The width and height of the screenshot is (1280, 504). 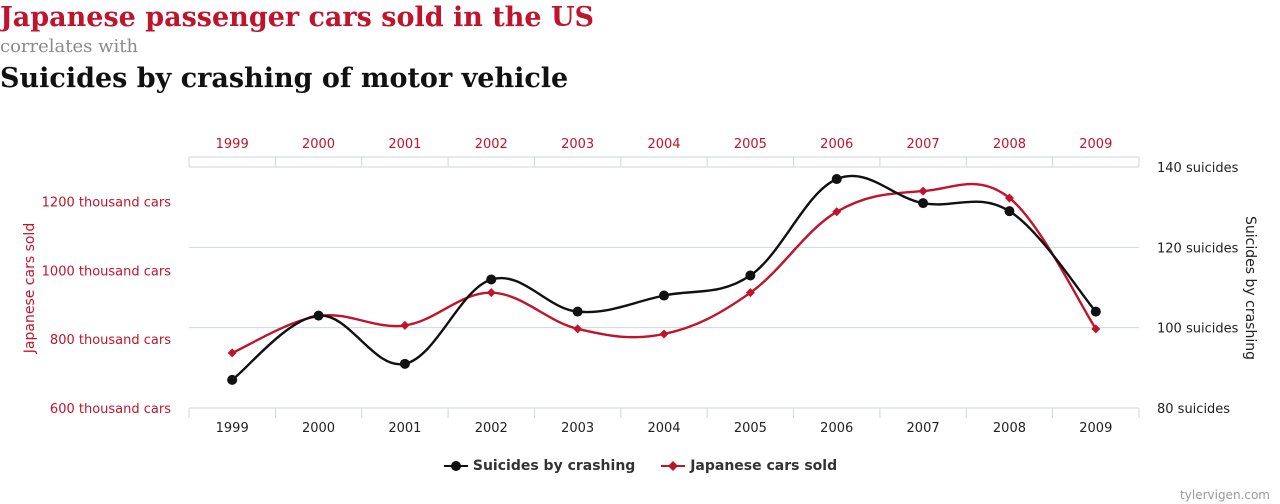 I want to click on x-tick-label-top-2005: 2005, so click(x=750, y=144).